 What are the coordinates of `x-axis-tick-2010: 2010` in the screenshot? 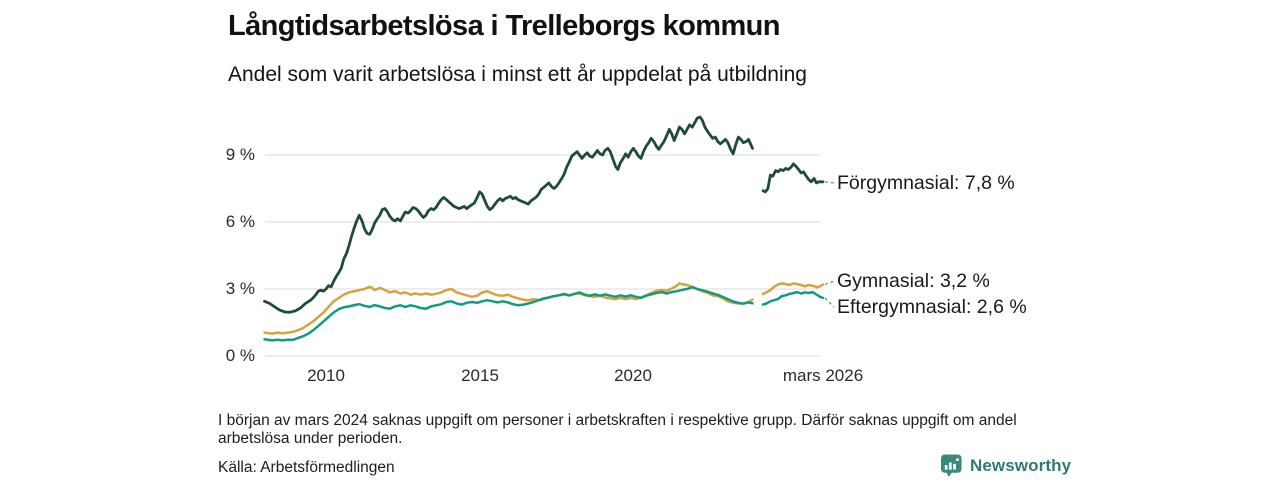 It's located at (326, 375).